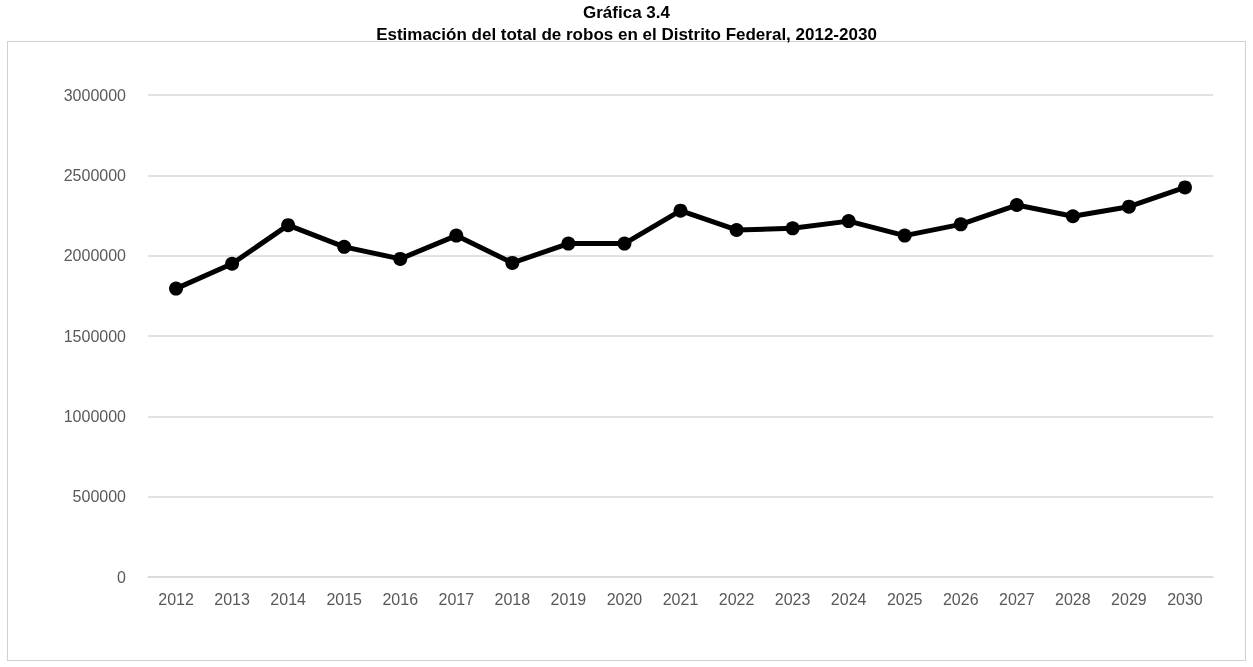 The width and height of the screenshot is (1253, 667). What do you see at coordinates (176, 599) in the screenshot?
I see `x-tick-label: 2012` at bounding box center [176, 599].